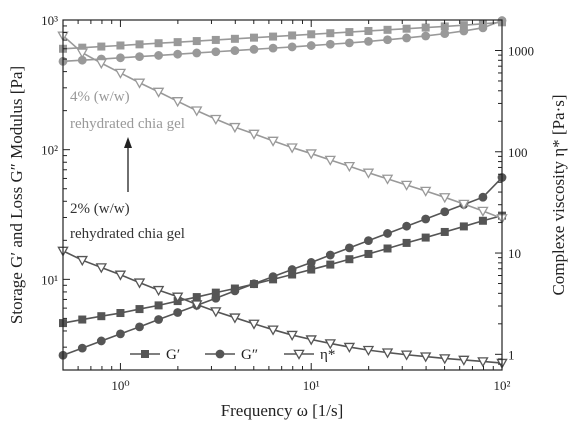 Image resolution: width=574 pixels, height=423 pixels. I want to click on y-right-tick-label: 10, so click(514, 253).